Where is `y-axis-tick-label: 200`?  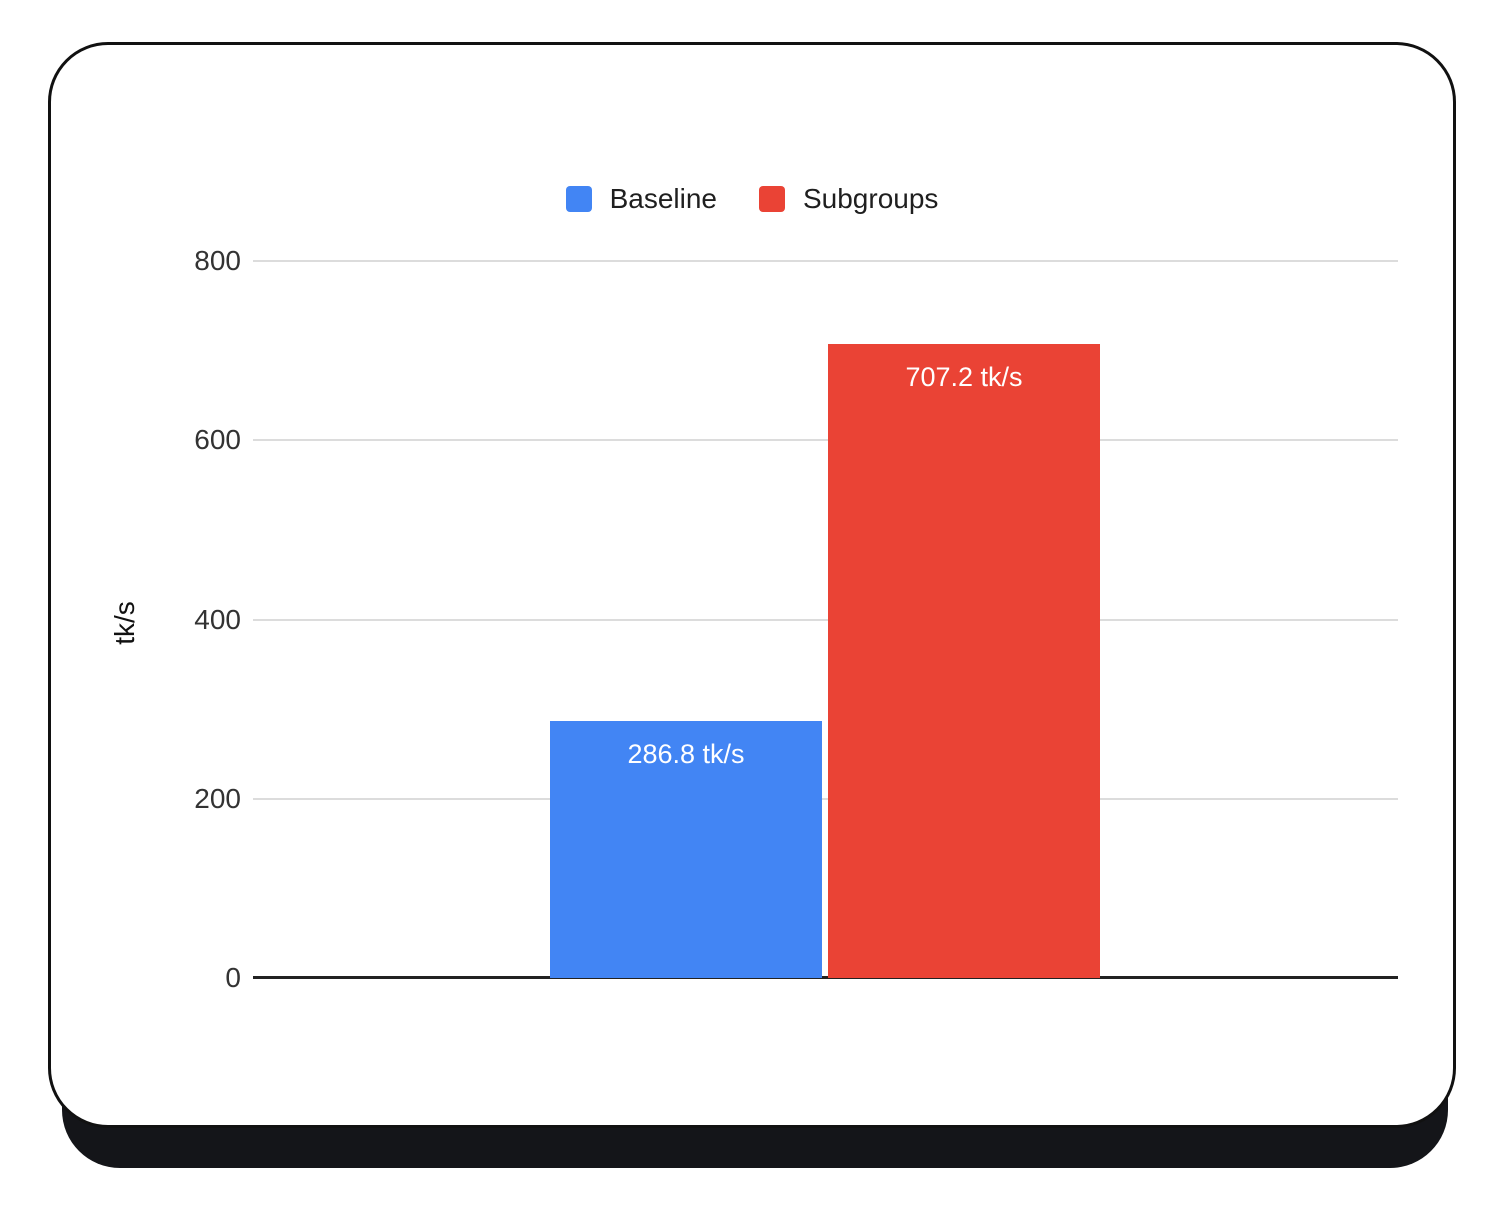 y-axis-tick-label: 200 is located at coordinates (217, 798).